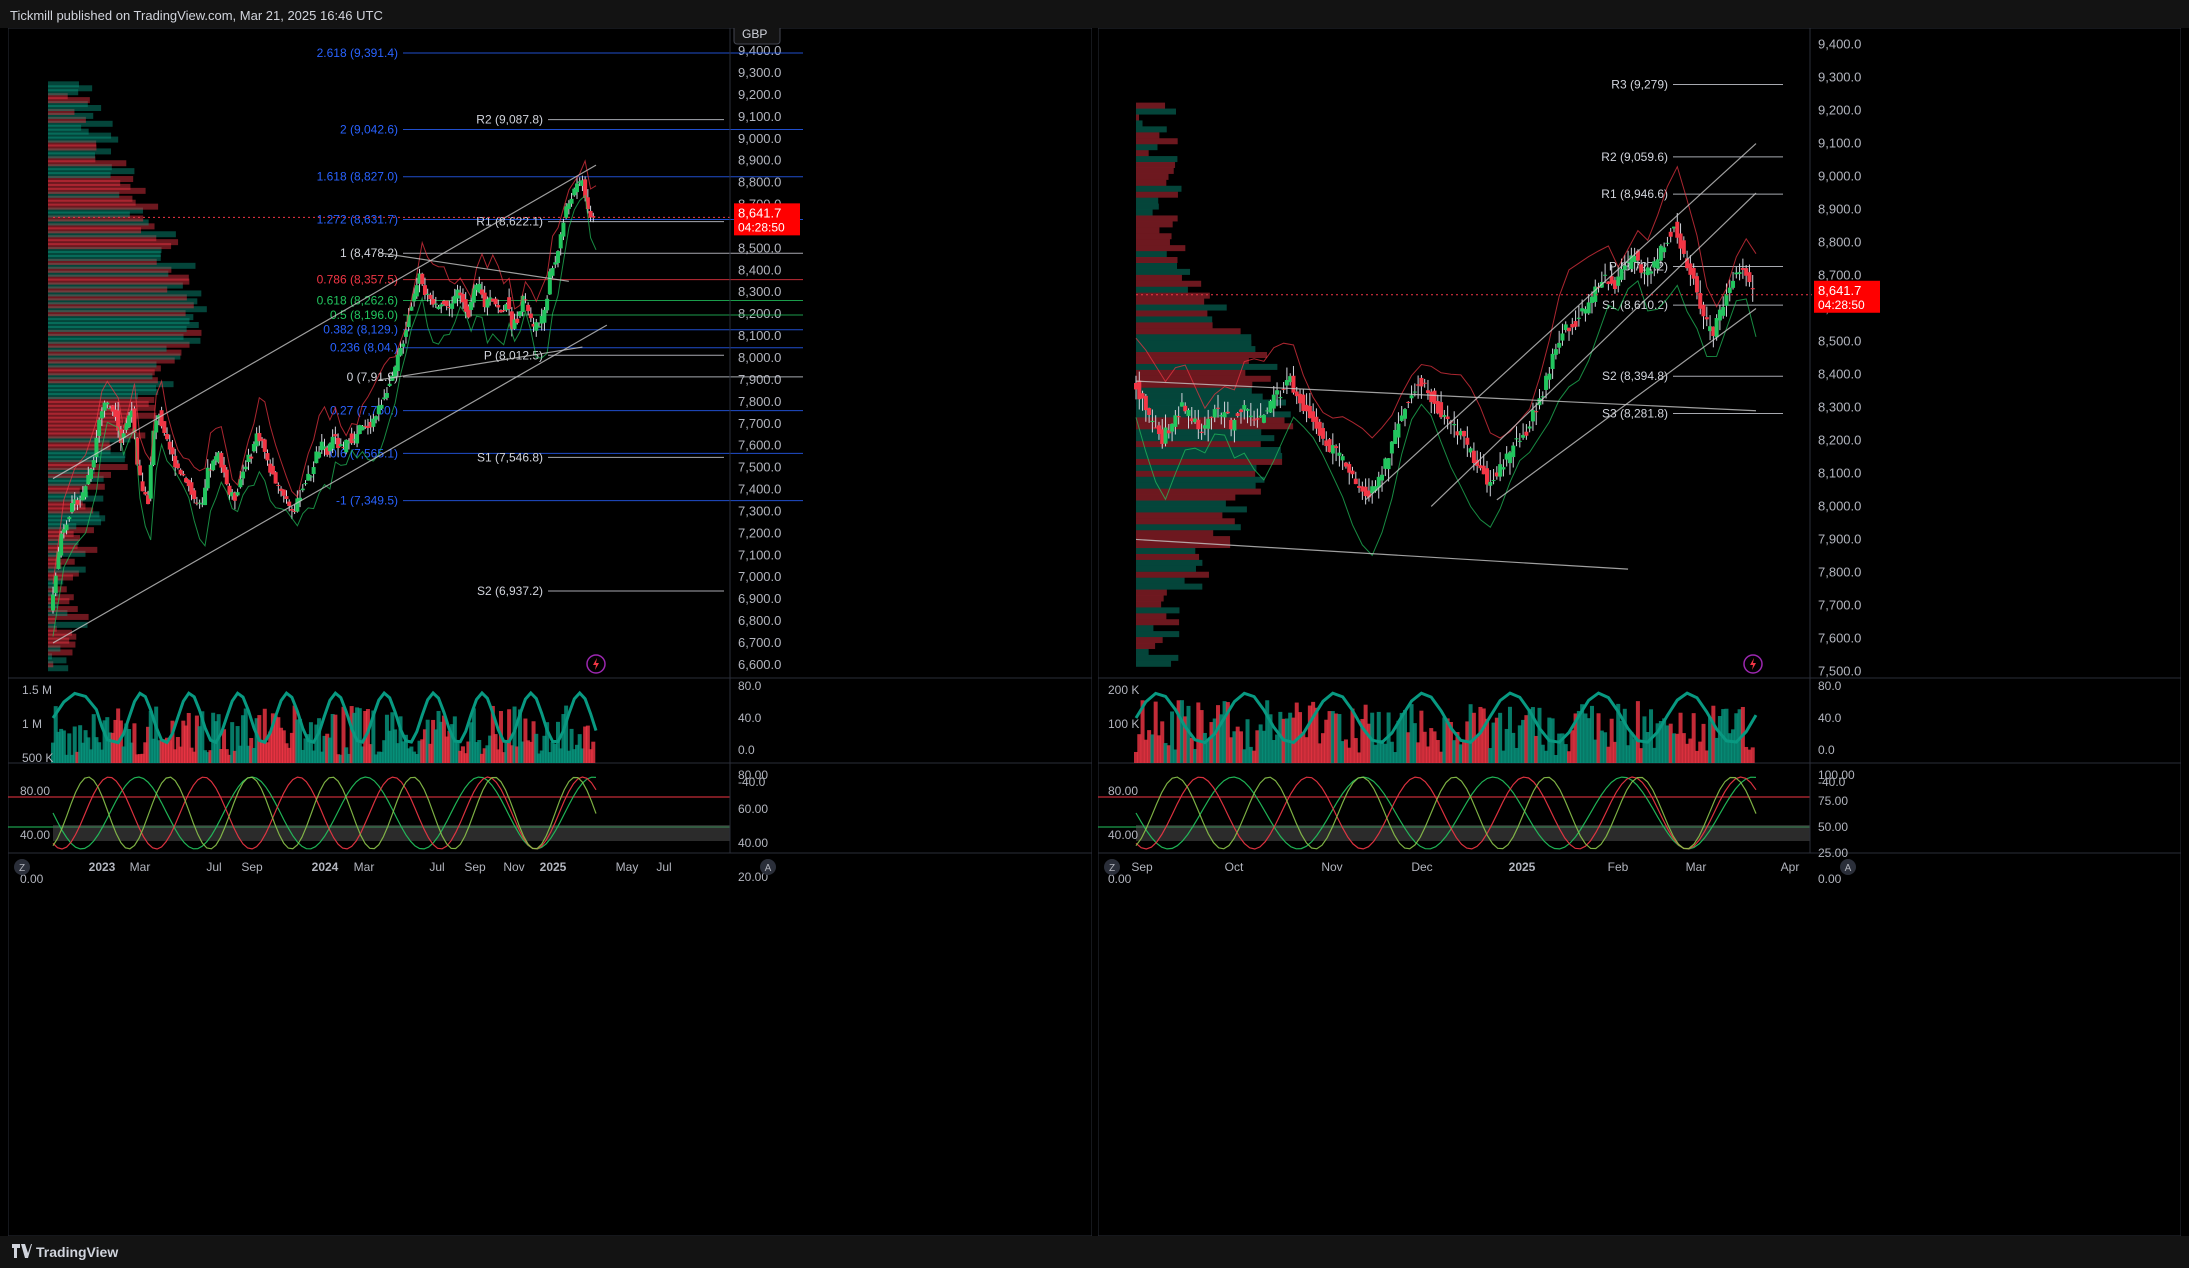 The image size is (2189, 1268). I want to click on zoom-icon: Z, so click(1112, 868).